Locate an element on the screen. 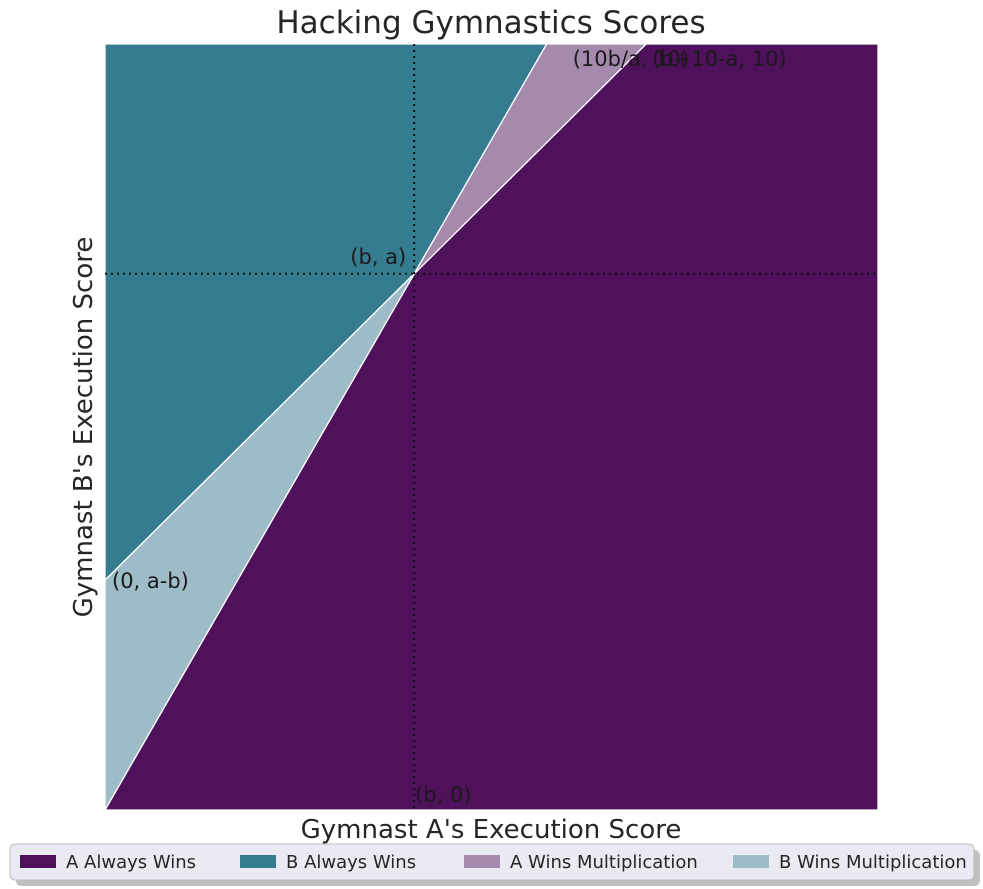 Image resolution: width=983 pixels, height=889 pixels. region-a-wins-multiplication is located at coordinates (530, 159).